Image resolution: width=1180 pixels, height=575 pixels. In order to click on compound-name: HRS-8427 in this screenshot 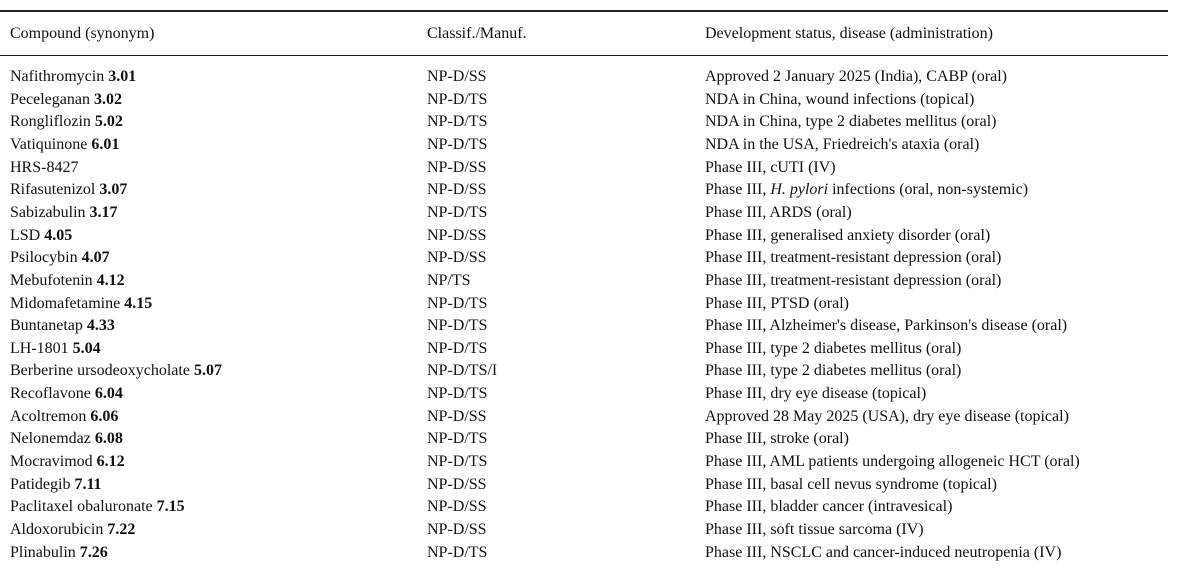, I will do `click(44, 167)`.